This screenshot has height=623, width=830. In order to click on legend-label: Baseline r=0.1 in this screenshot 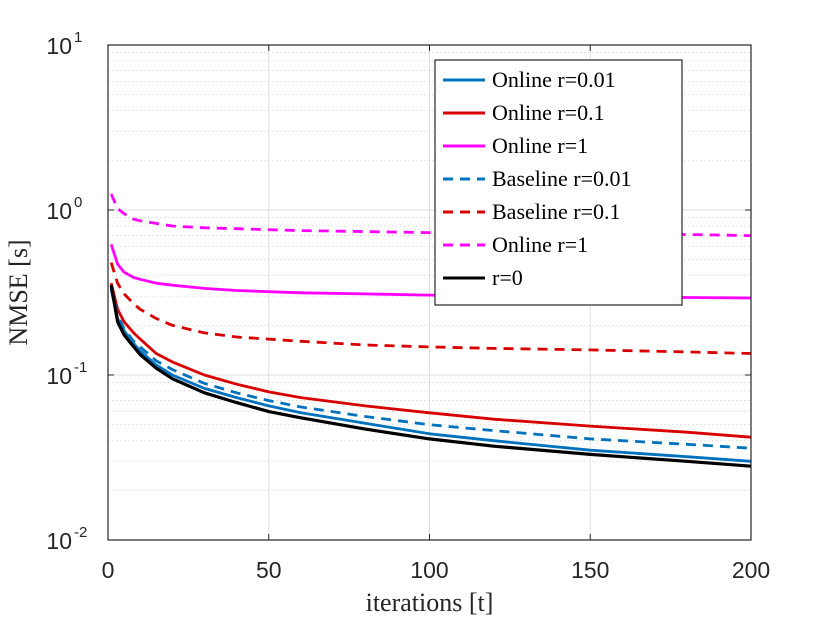, I will do `click(556, 211)`.